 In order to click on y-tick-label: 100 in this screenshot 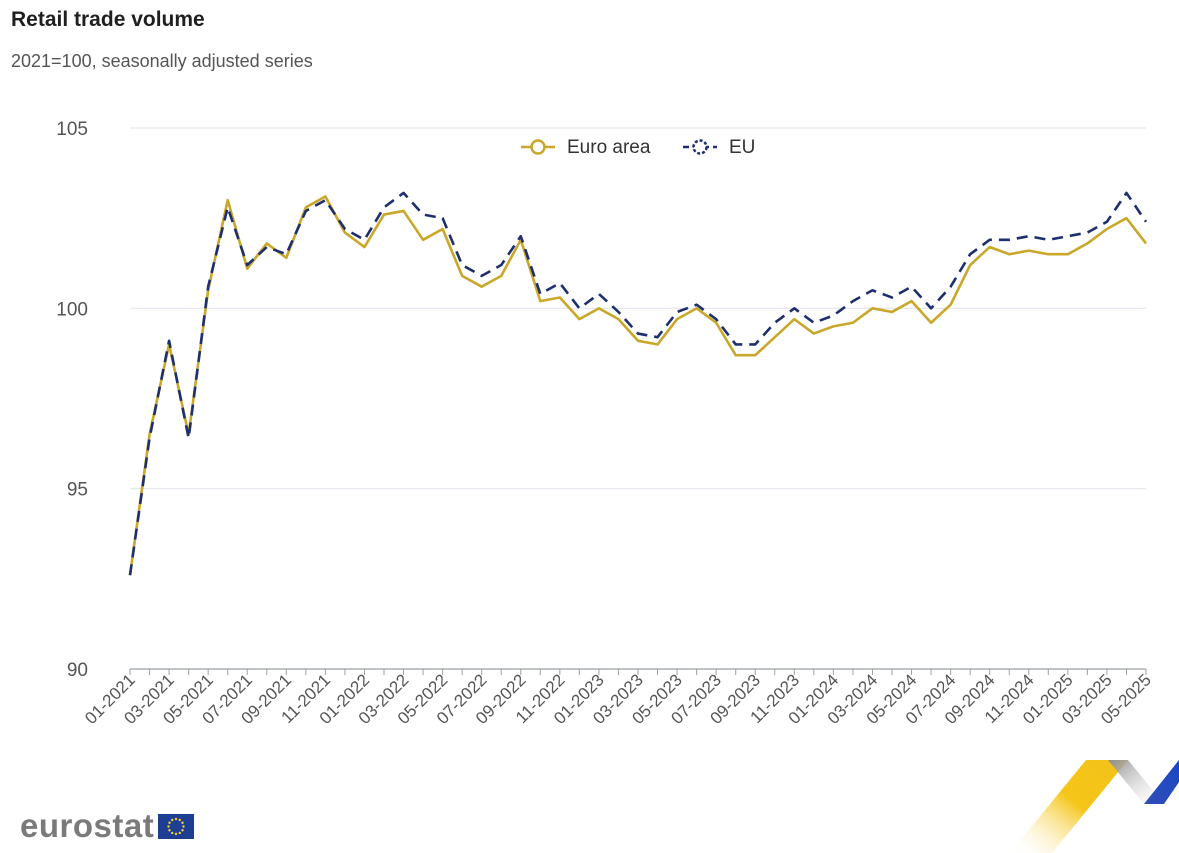, I will do `click(72, 309)`.